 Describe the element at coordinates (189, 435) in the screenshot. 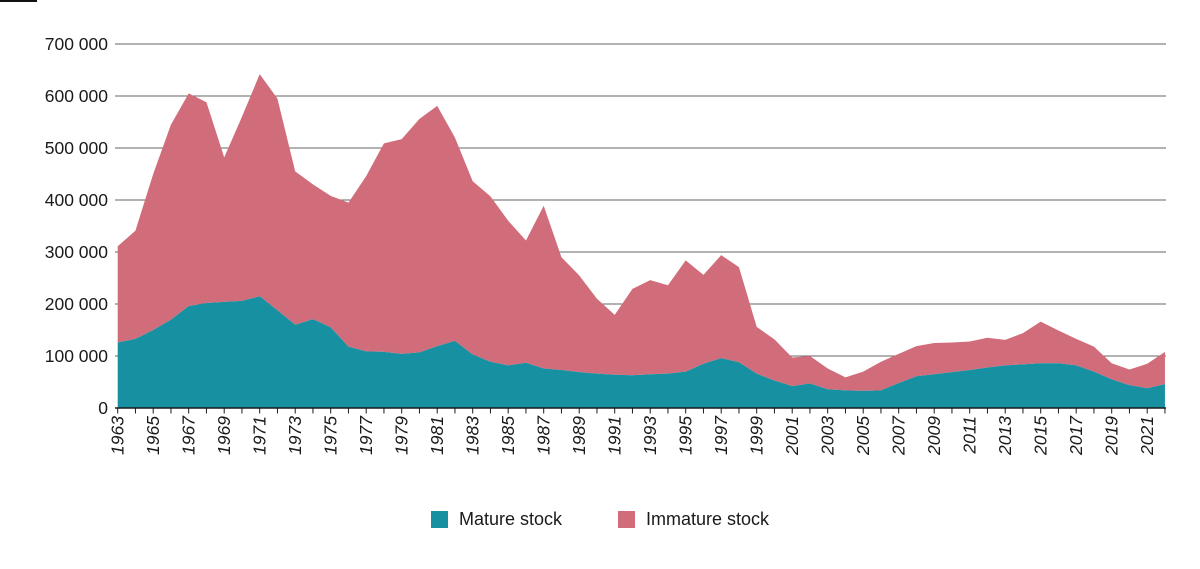

I see `svg-text: 1967` at that location.